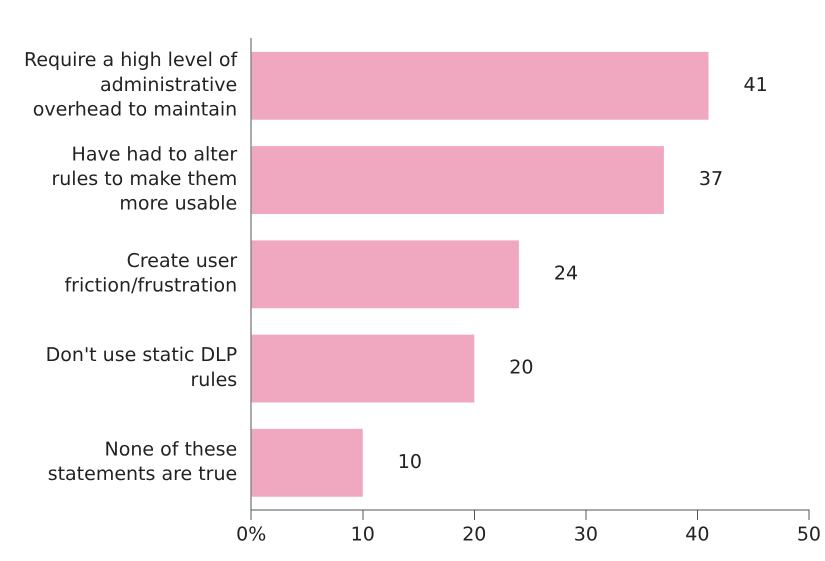  What do you see at coordinates (586, 534) in the screenshot?
I see `x-tick-label: 30` at bounding box center [586, 534].